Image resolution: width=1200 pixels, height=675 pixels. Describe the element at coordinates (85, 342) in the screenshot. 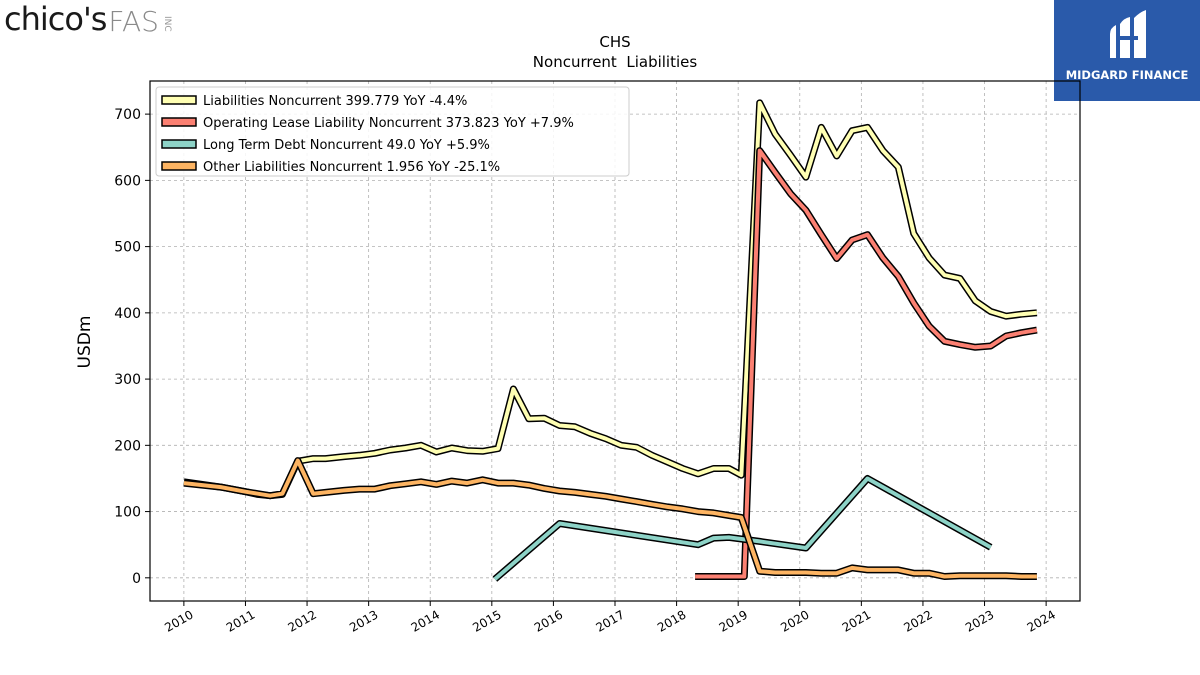

I see `y-axis-label: USDm` at that location.